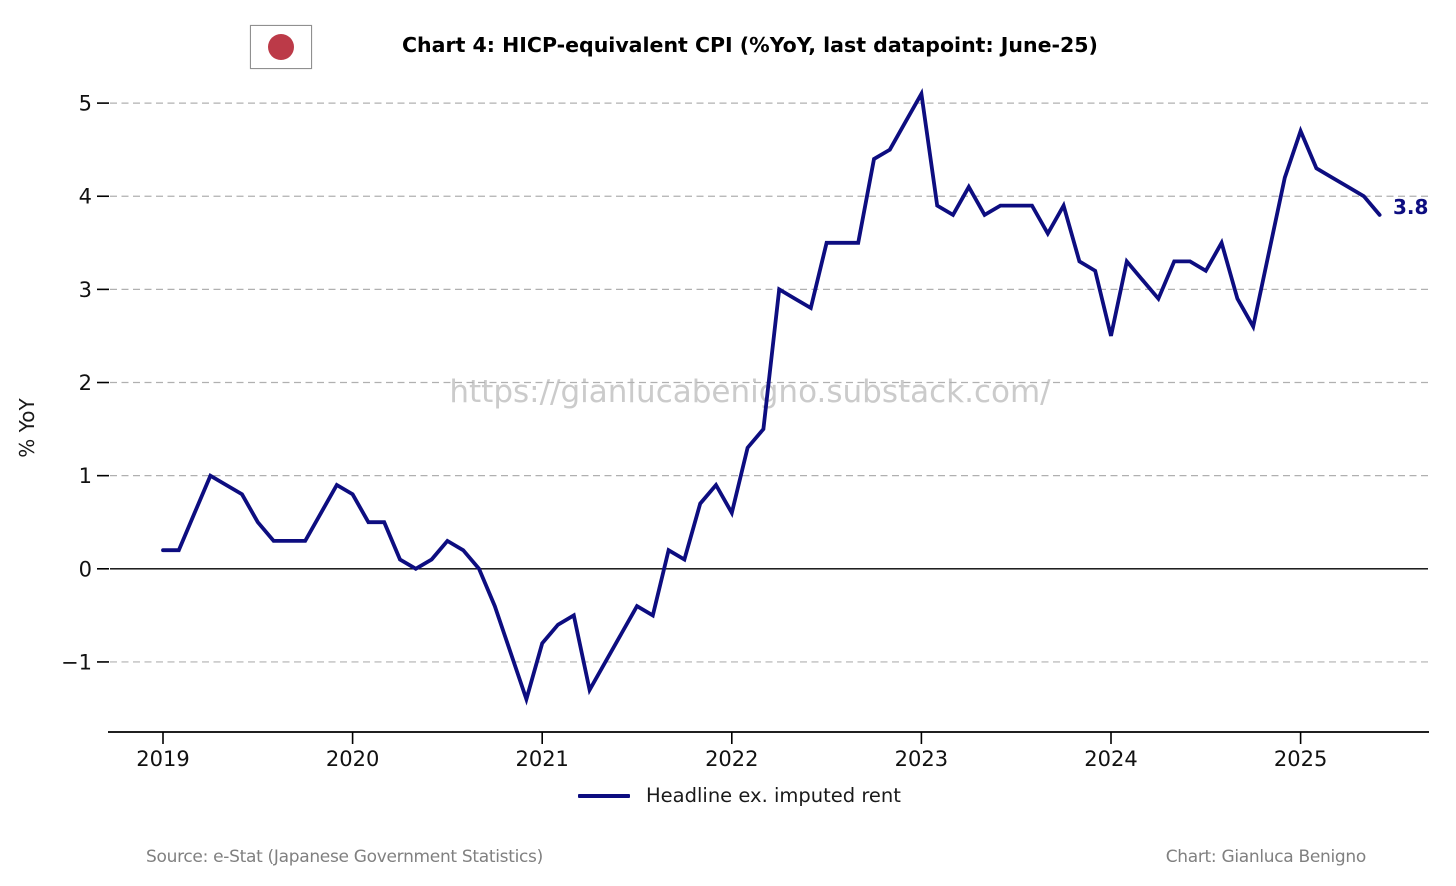 Image resolution: width=1456 pixels, height=886 pixels. I want to click on x-tick-label: 2021, so click(541, 759).